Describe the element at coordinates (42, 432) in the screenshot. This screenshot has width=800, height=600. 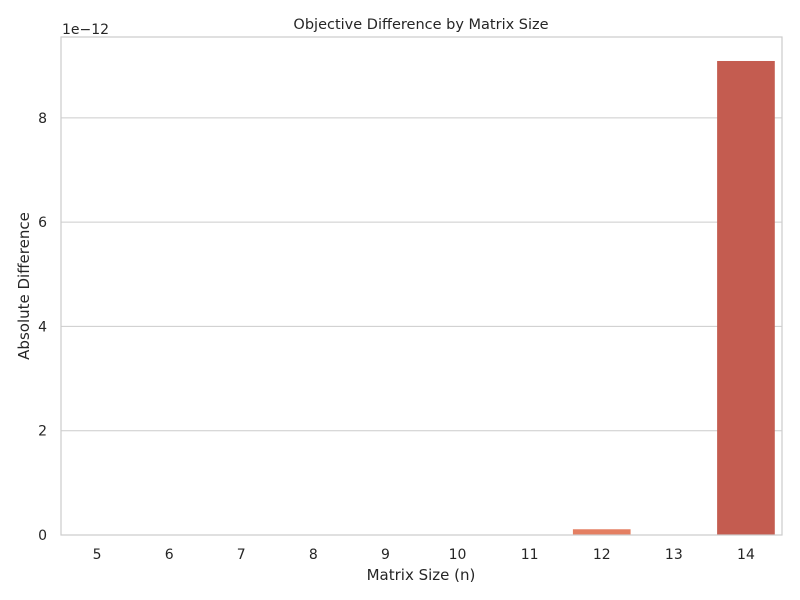
I see `y-tick-label: 2` at that location.